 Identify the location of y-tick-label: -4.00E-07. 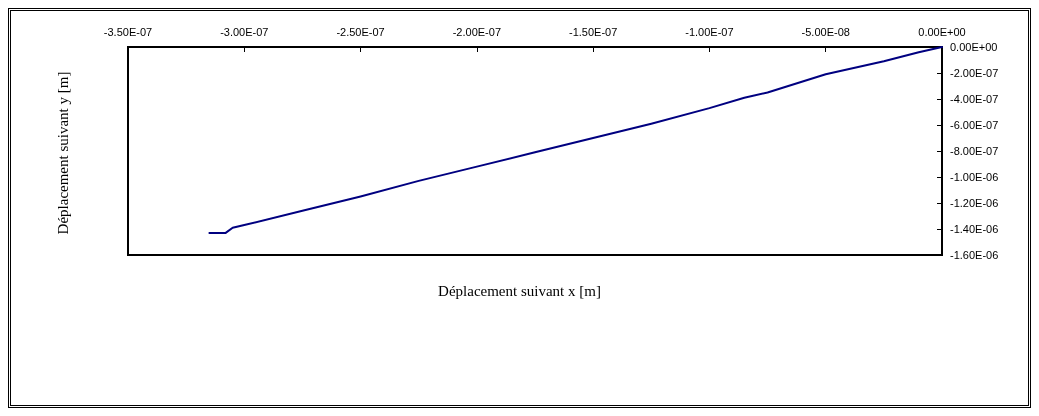
(974, 99).